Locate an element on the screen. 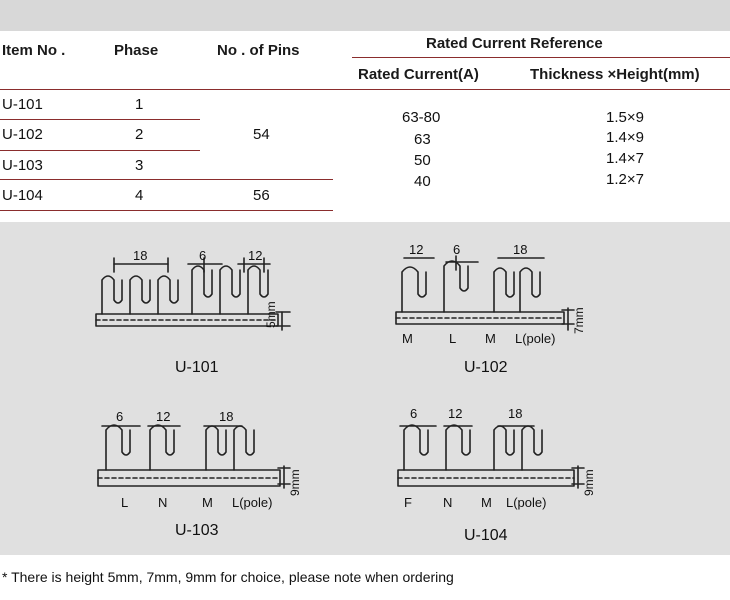  size-3: 1.4×7 is located at coordinates (625, 158).